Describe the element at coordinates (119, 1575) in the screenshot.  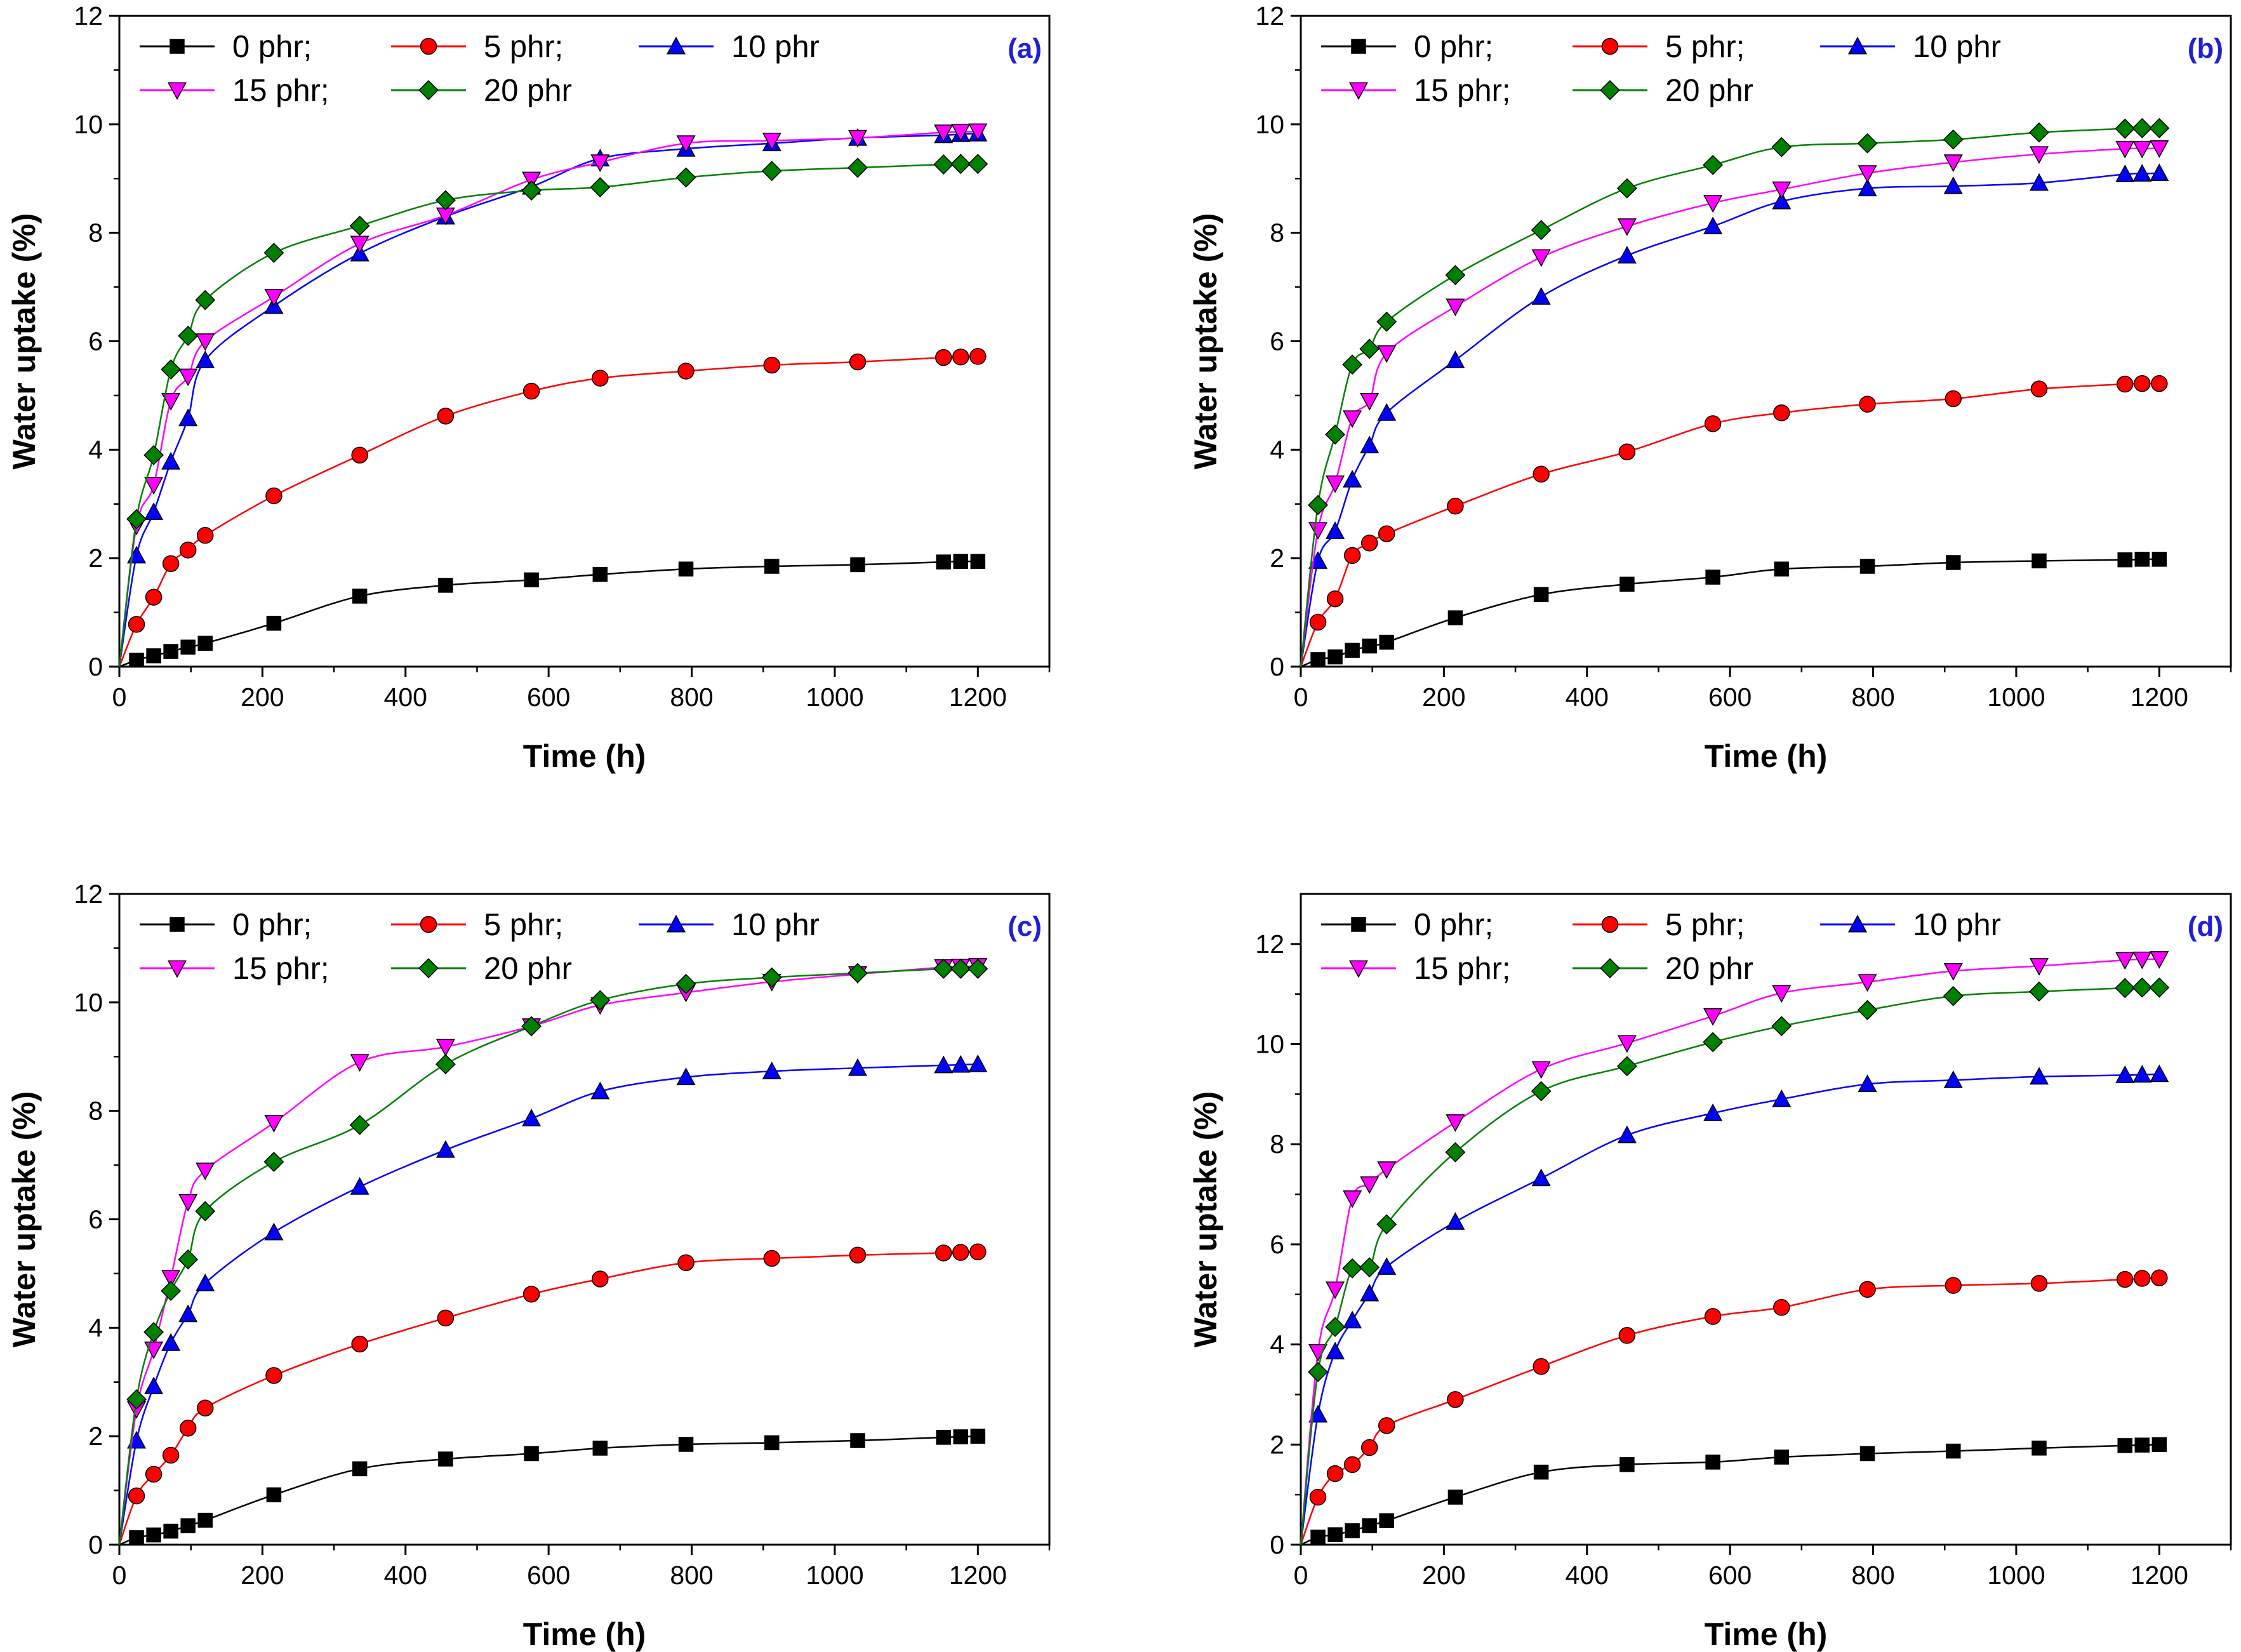
I see `x-tick-label: 0` at that location.